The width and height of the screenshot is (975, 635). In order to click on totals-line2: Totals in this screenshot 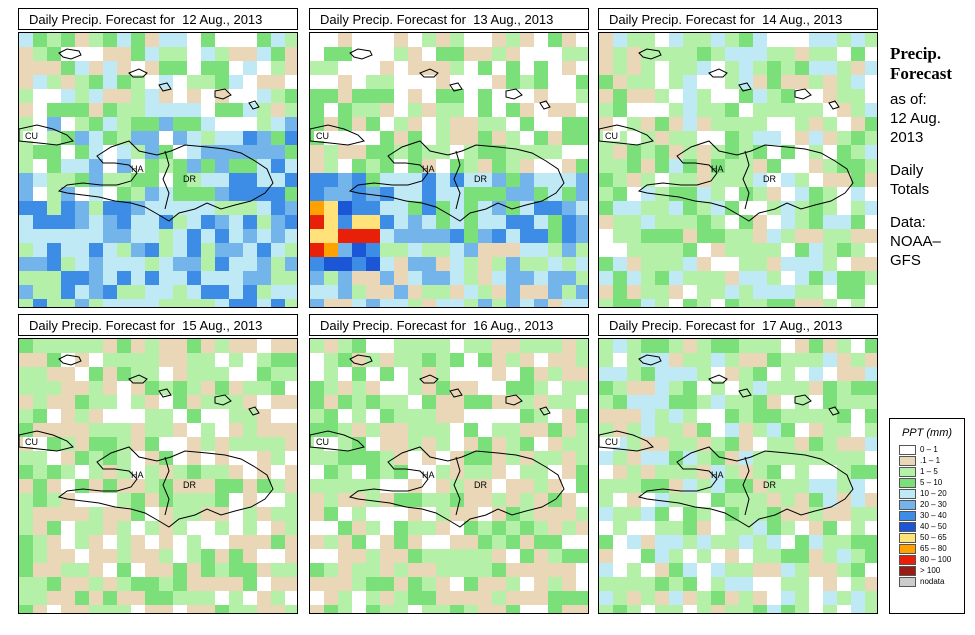, I will do `click(910, 189)`.